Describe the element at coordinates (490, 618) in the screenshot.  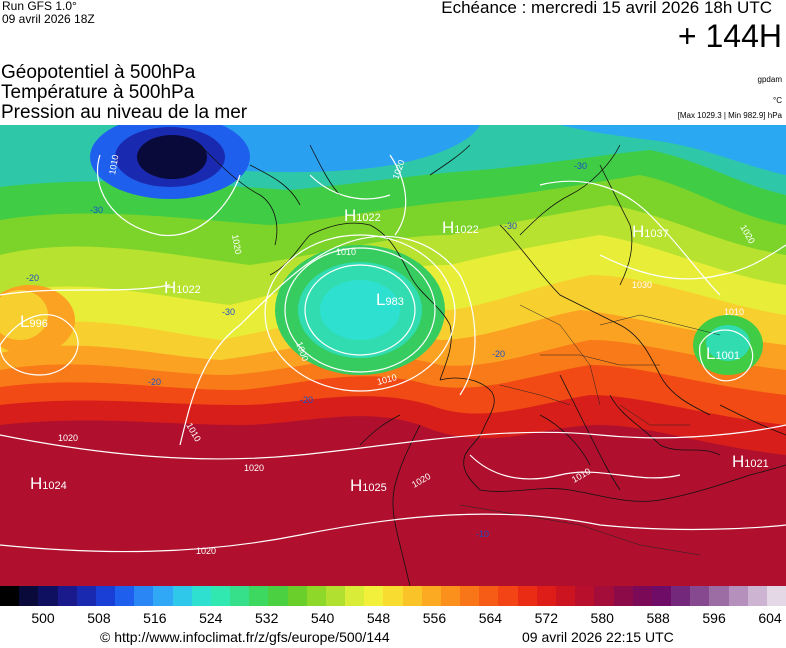
I see `scale-tick-label: 564` at that location.